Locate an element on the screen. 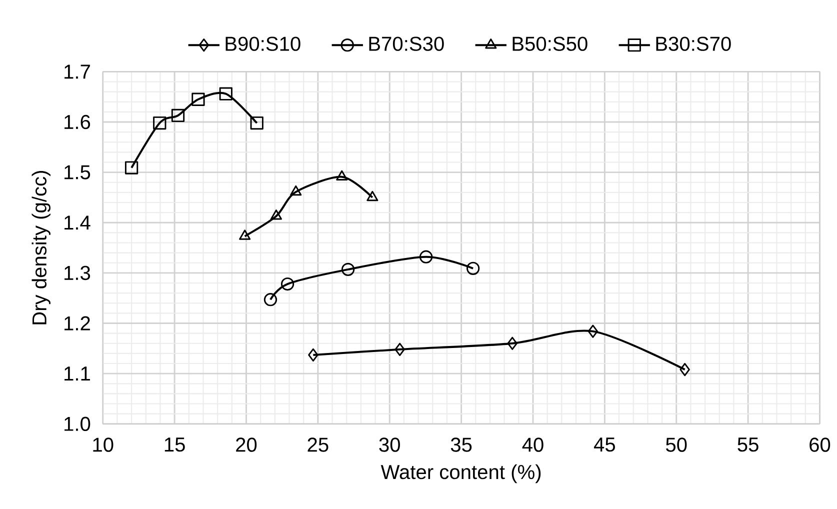 The height and width of the screenshot is (509, 837). y-tick-label: 1.2 is located at coordinates (77, 323).